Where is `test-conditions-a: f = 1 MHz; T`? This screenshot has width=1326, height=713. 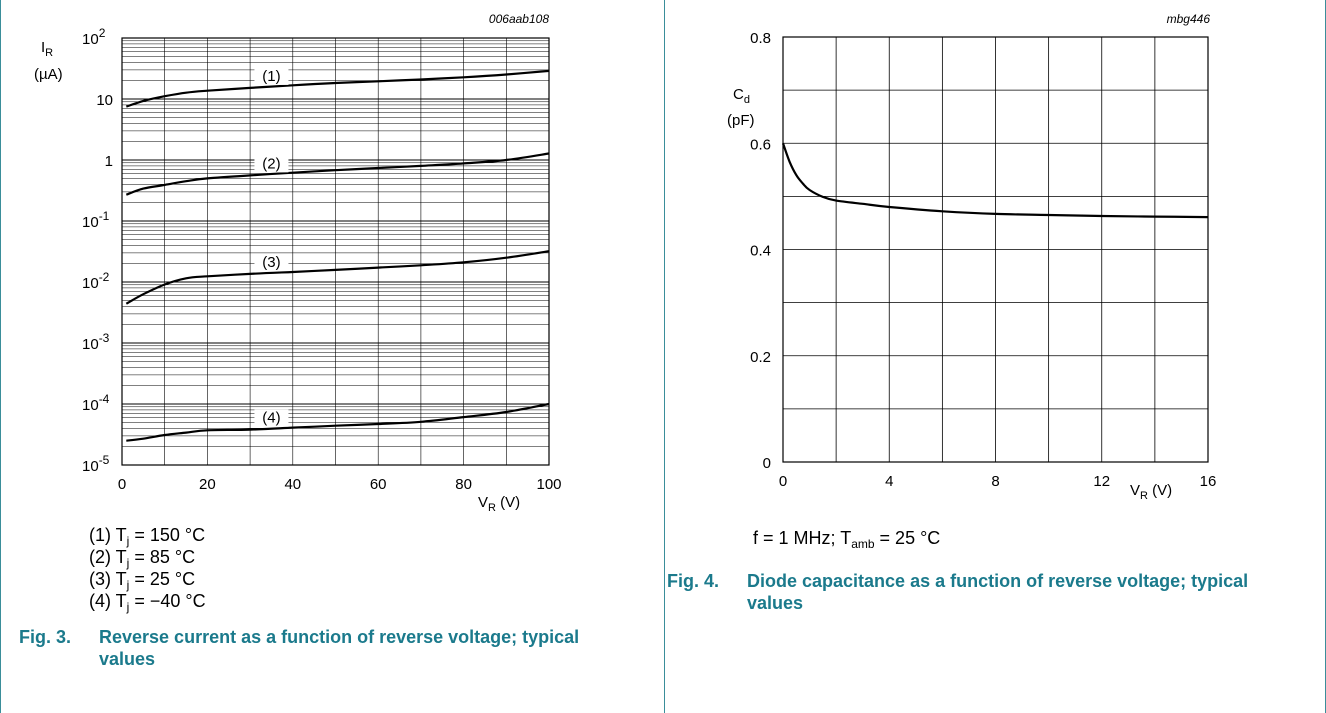 test-conditions-a: f = 1 MHz; T is located at coordinates (802, 538).